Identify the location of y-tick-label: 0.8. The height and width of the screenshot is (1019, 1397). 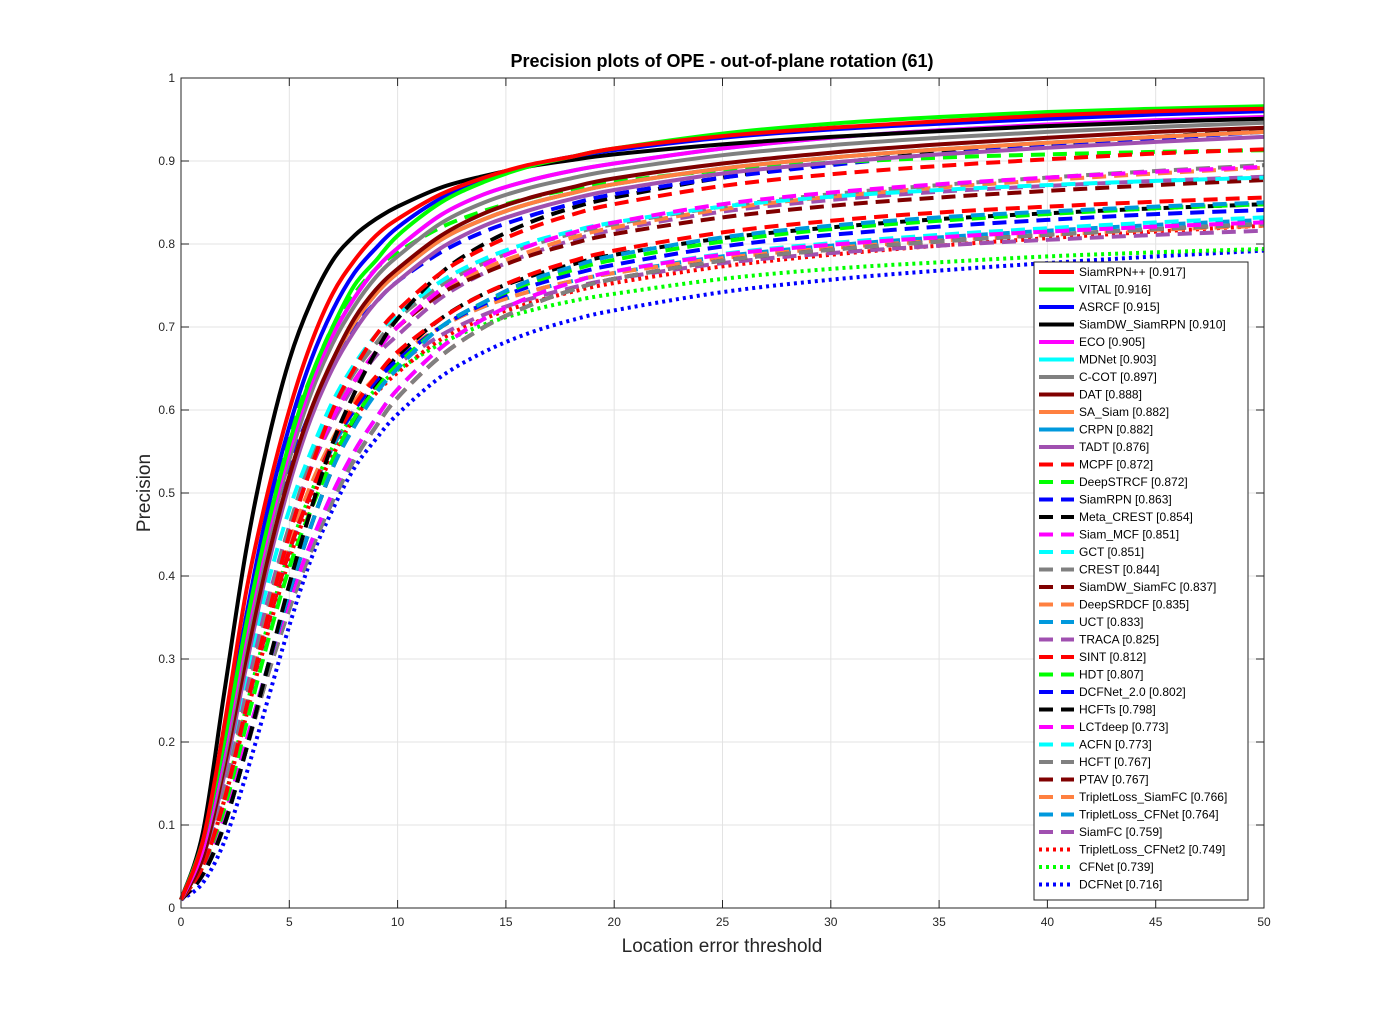
(166, 244).